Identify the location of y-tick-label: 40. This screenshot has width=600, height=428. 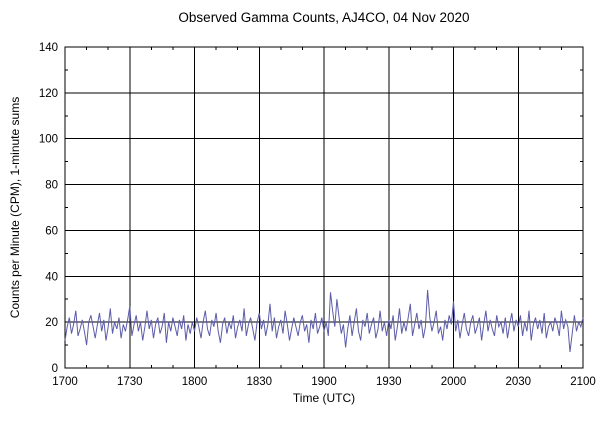
(51, 277).